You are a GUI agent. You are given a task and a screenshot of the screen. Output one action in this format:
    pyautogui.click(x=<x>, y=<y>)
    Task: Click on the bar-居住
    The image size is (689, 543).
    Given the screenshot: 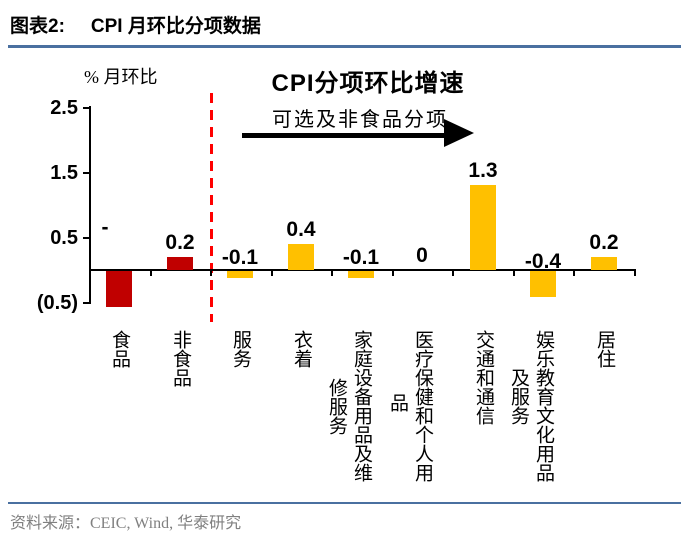 What is the action you would take?
    pyautogui.click(x=604, y=263)
    